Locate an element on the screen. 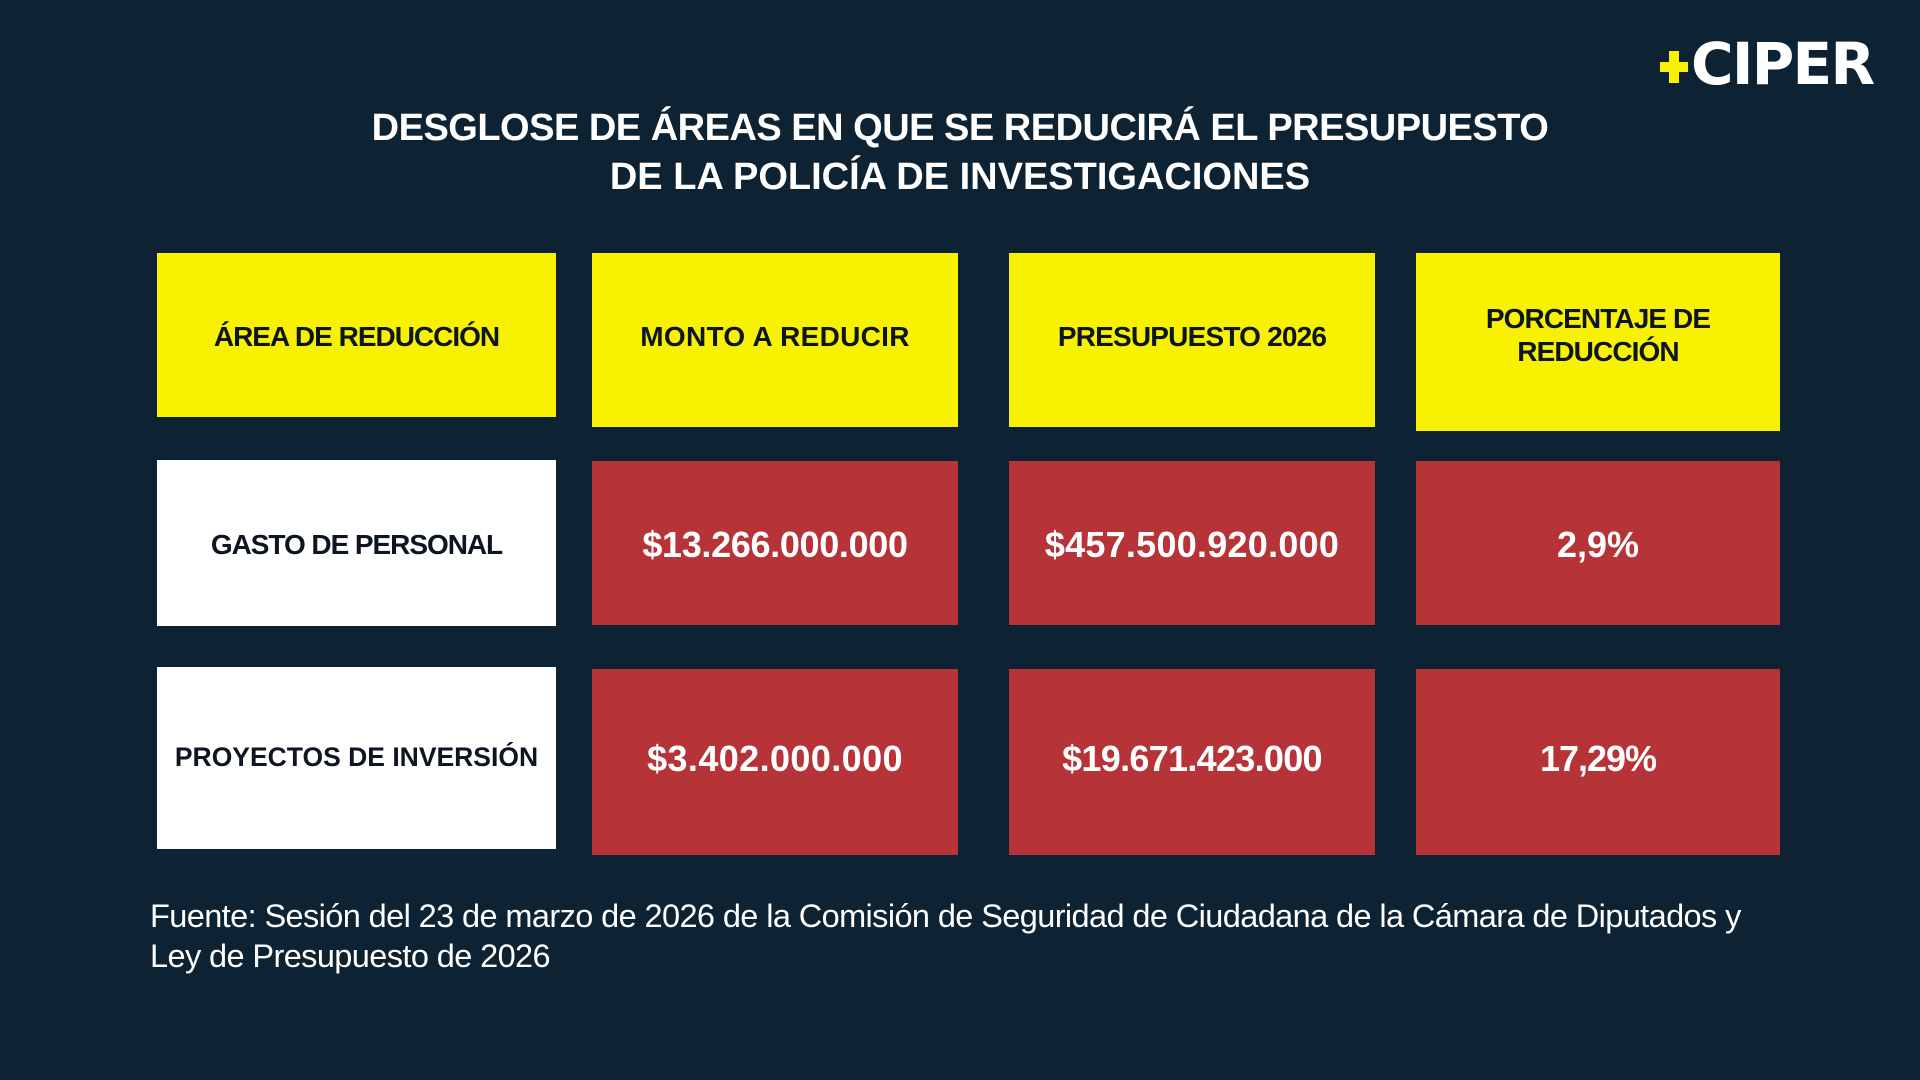 The image size is (1920, 1080). monto-value: $13.266.000.000 is located at coordinates (775, 544).